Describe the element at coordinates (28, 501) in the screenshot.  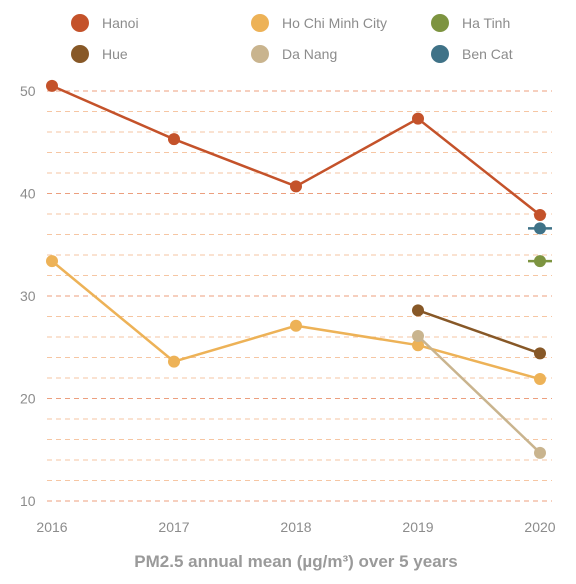
I see `y-tick-label: 10` at that location.